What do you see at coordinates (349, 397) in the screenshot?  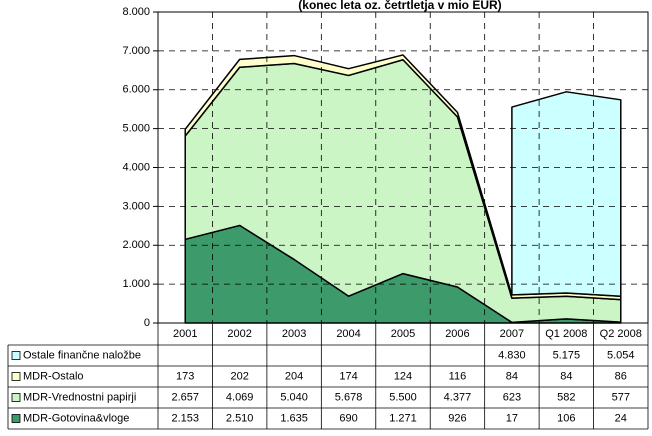 I see `table-value: 5.678` at bounding box center [349, 397].